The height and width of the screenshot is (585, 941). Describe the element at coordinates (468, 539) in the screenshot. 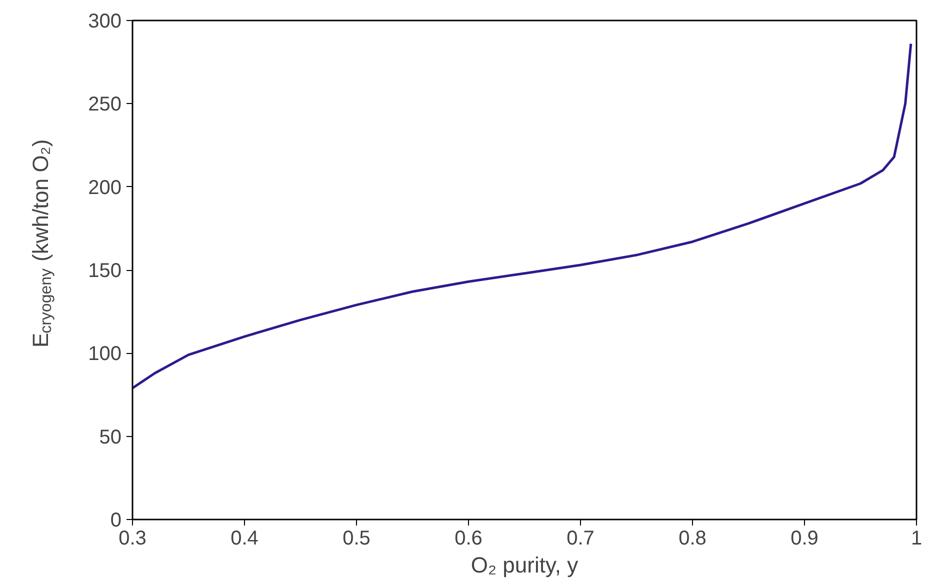

I see `x-tick-label: 0.6` at that location.